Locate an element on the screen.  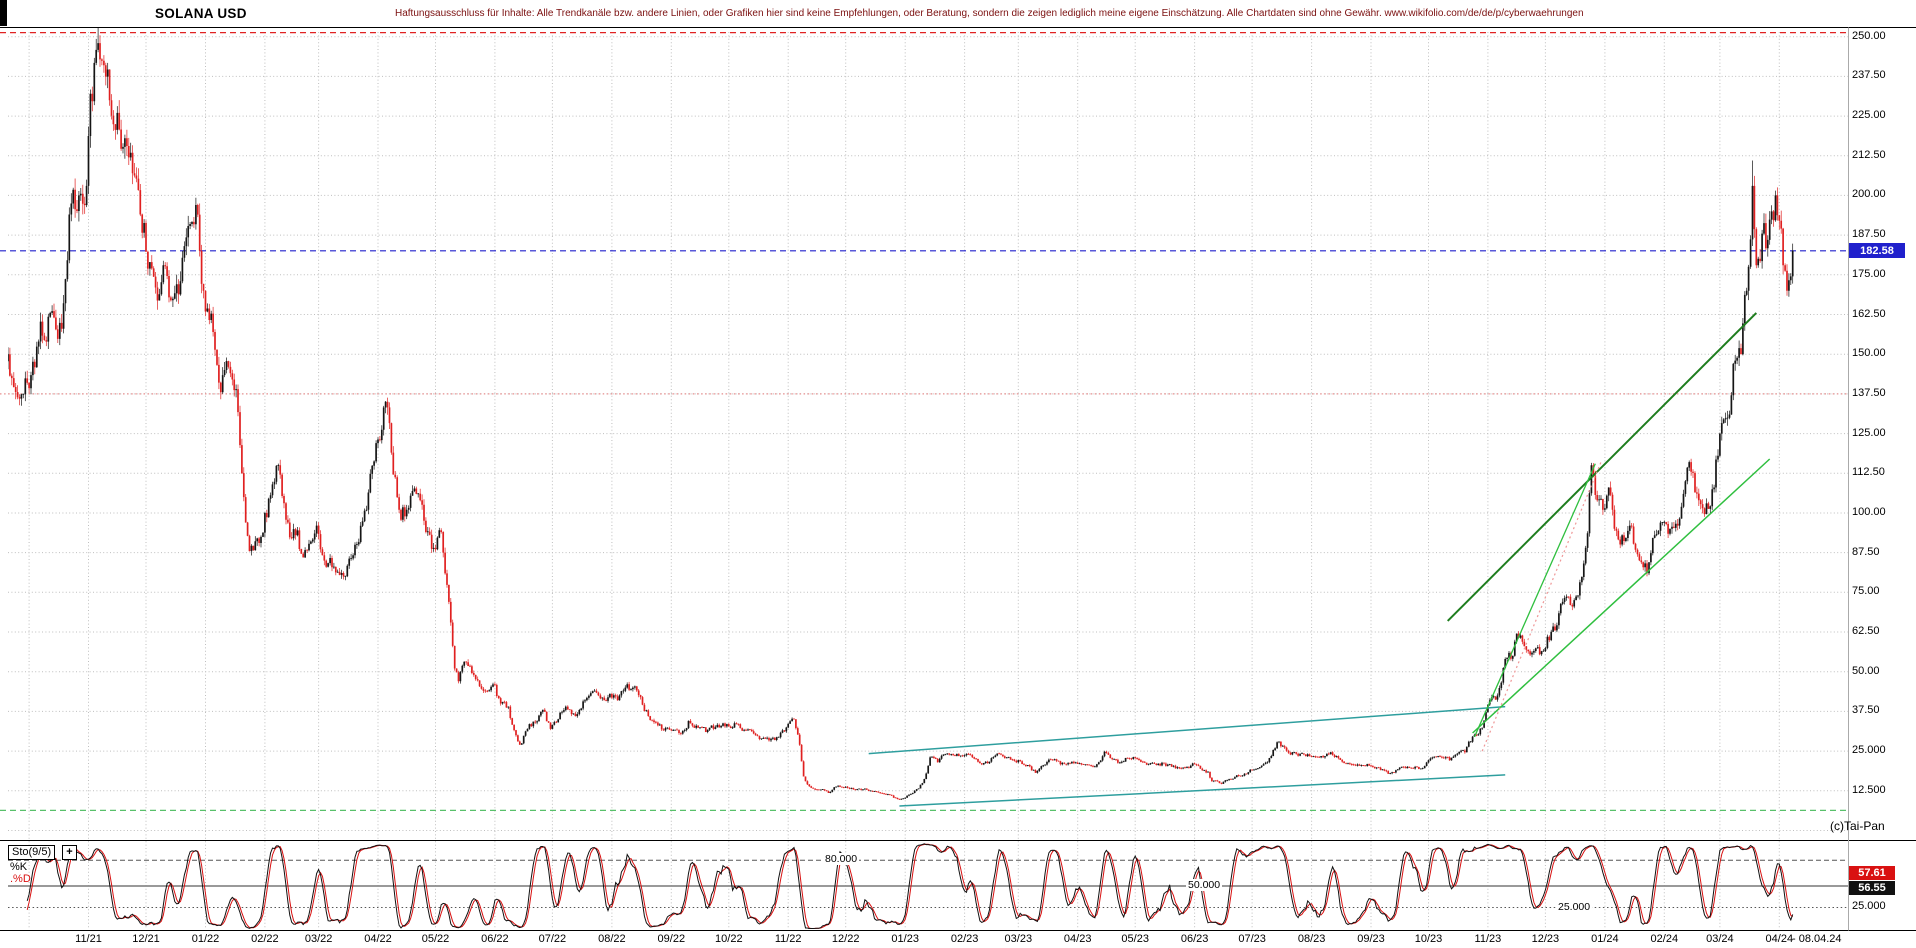
sideways-channel-upper is located at coordinates (1187, 730).